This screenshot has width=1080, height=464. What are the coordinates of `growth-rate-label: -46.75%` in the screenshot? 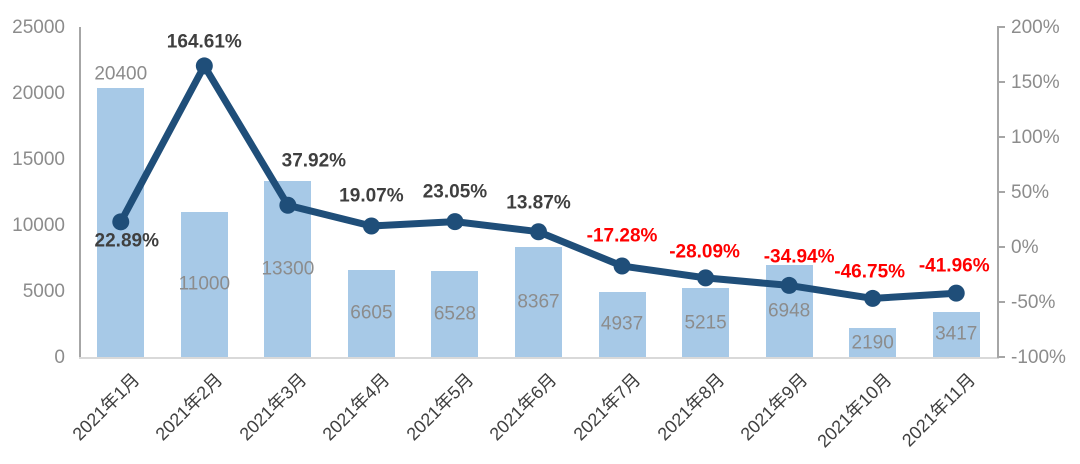 It's located at (870, 272).